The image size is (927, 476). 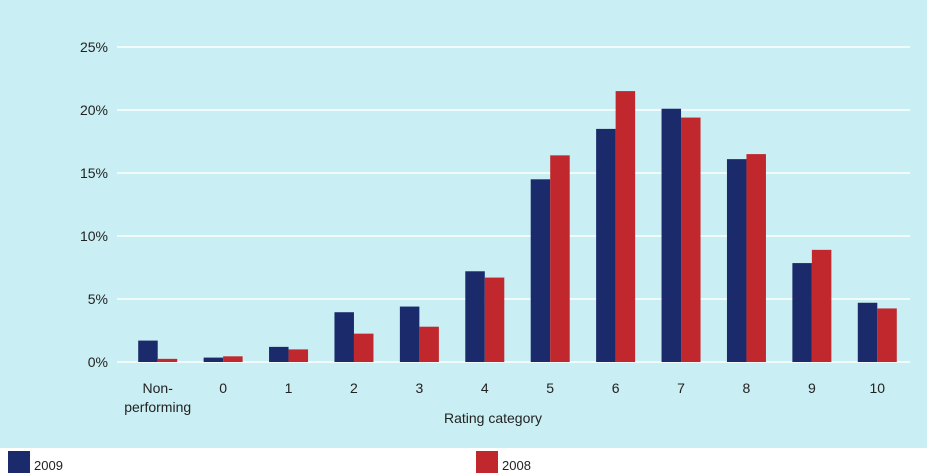 What do you see at coordinates (223, 388) in the screenshot?
I see `x-tick-label: 0` at bounding box center [223, 388].